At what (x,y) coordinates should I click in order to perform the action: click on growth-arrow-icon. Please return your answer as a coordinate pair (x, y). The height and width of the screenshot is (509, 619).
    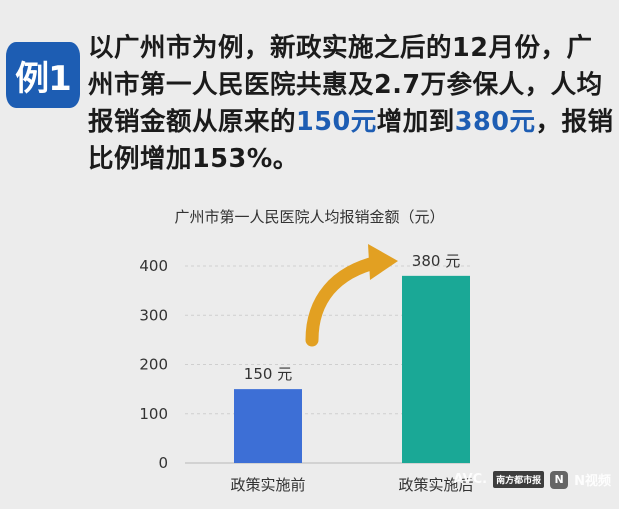
    Looking at the image, I should click on (345, 301).